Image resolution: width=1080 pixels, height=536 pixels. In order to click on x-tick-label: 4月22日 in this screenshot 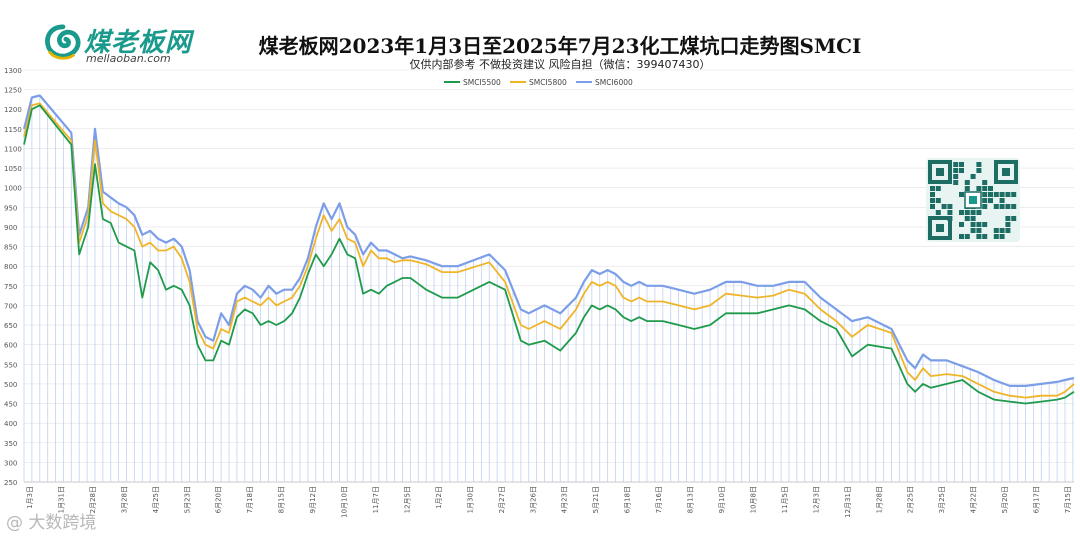, I will do `click(974, 499)`.